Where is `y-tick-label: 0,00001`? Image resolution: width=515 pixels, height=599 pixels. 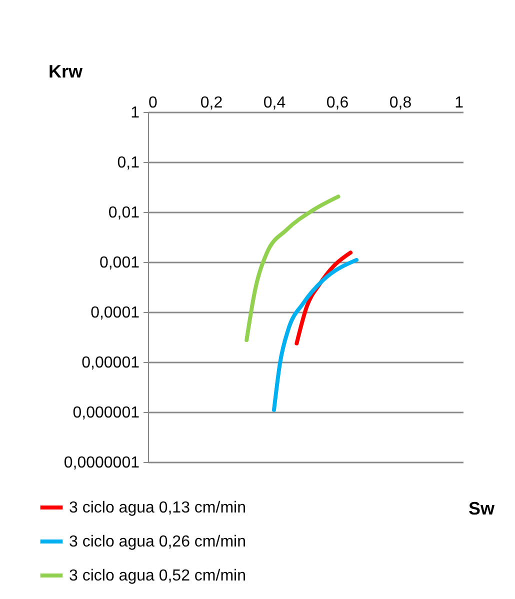
y-tick-label: 0,00001 is located at coordinates (111, 363).